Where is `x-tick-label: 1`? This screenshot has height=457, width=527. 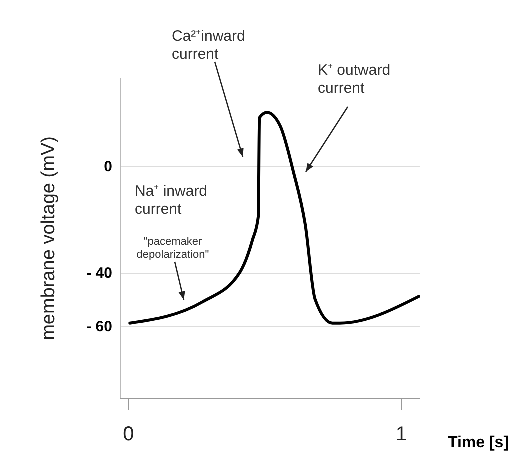 x-tick-label: 1 is located at coordinates (401, 435).